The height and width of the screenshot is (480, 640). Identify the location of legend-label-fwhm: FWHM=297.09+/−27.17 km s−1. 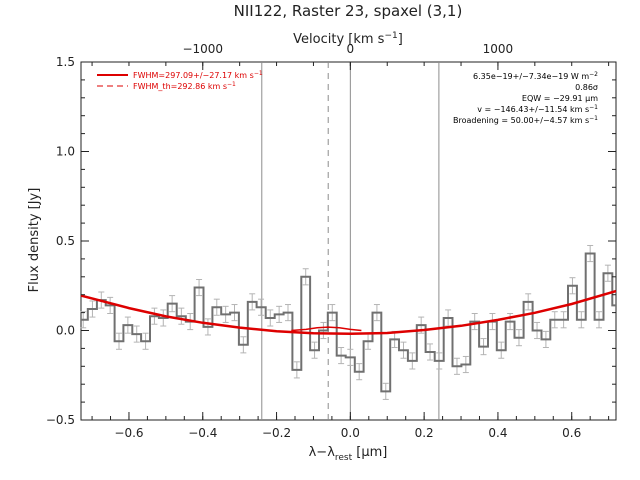
(198, 75).